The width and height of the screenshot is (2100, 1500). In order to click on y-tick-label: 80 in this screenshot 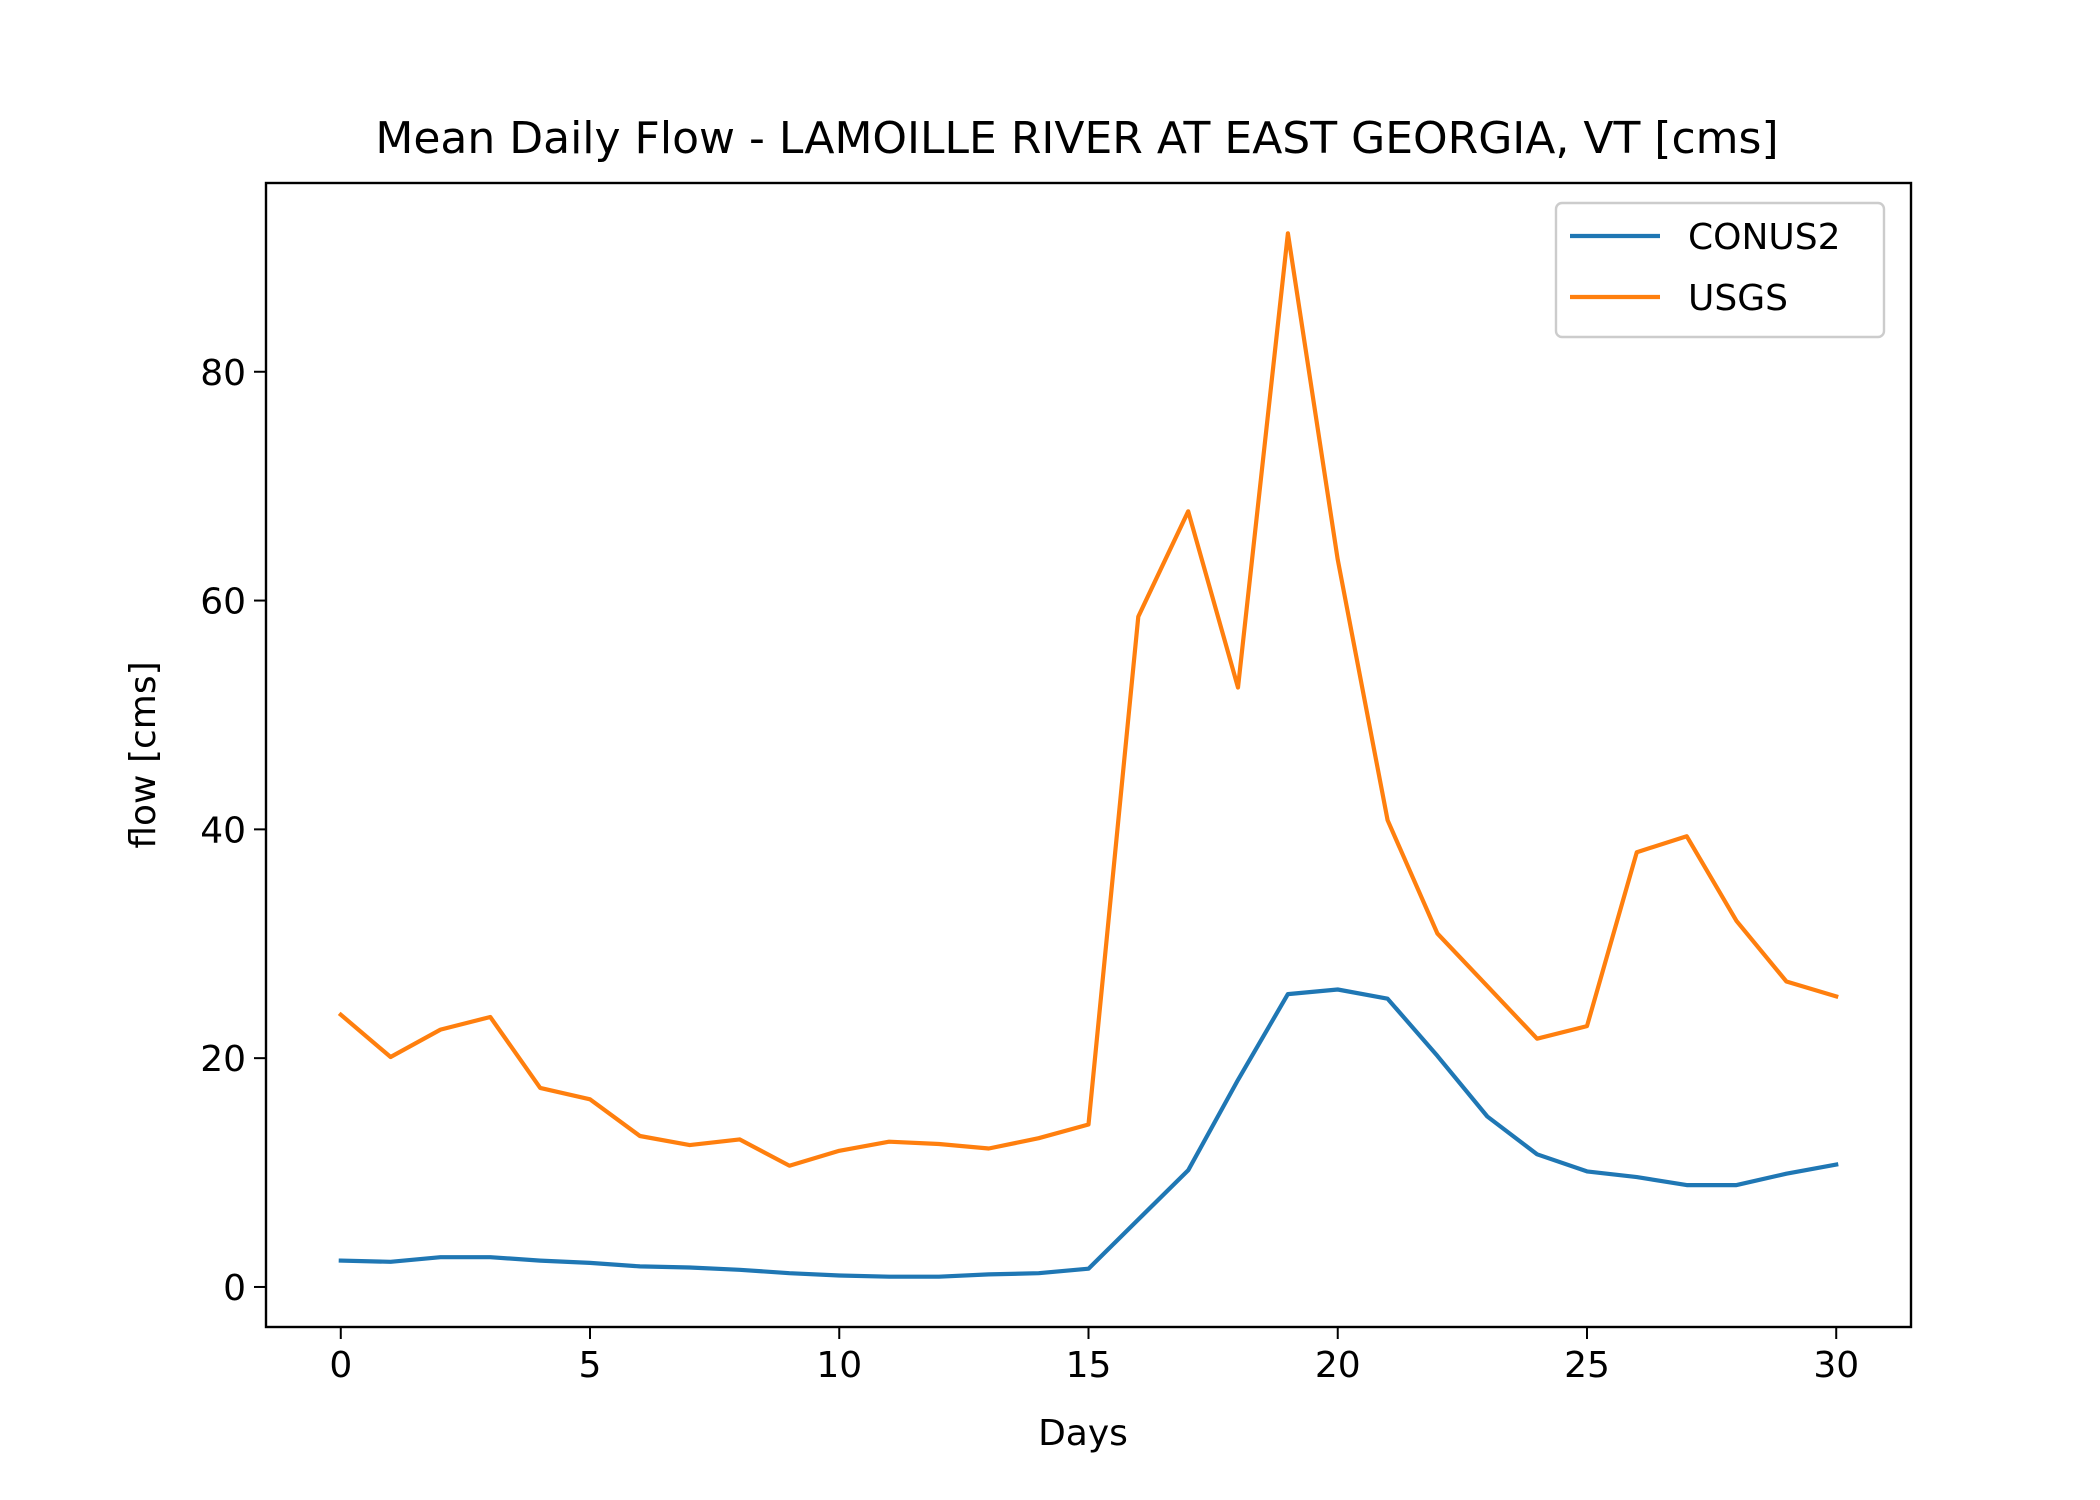, I will do `click(223, 373)`.